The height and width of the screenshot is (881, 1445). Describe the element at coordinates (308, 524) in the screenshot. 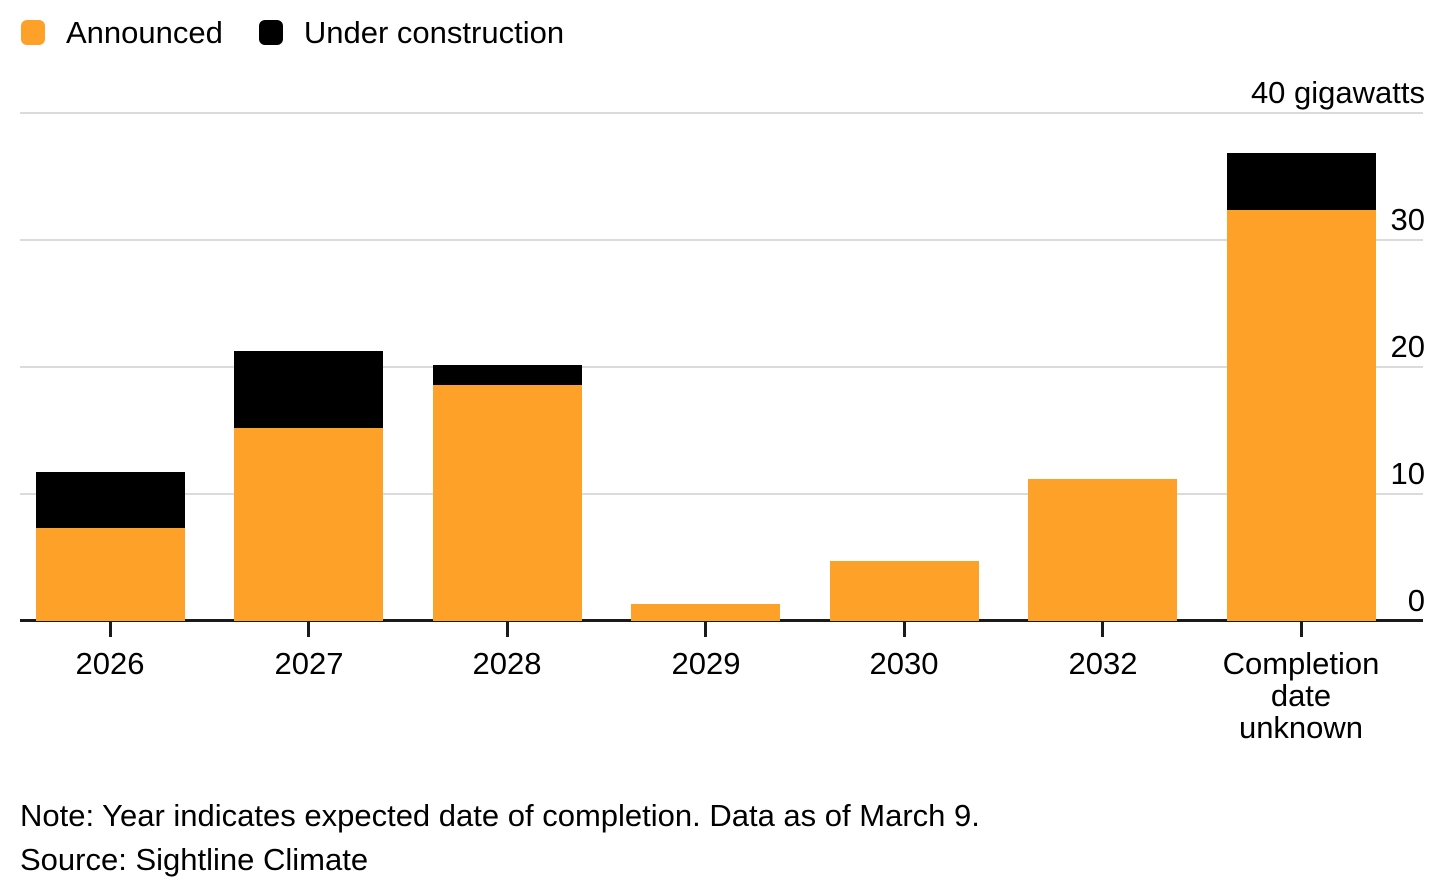

I see `bar-segment-announced-2027` at that location.